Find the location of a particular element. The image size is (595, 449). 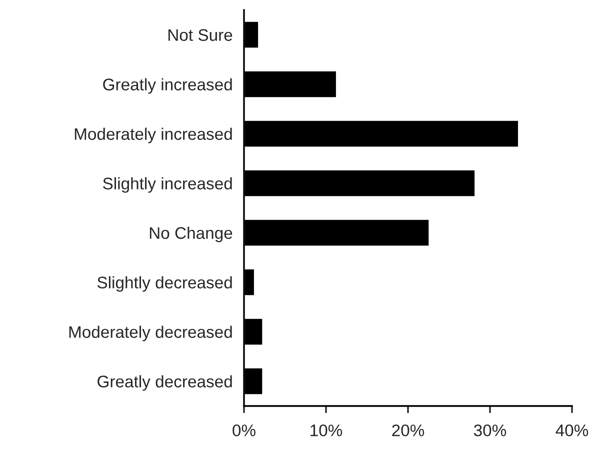

x-tick-label: 30% is located at coordinates (490, 430).